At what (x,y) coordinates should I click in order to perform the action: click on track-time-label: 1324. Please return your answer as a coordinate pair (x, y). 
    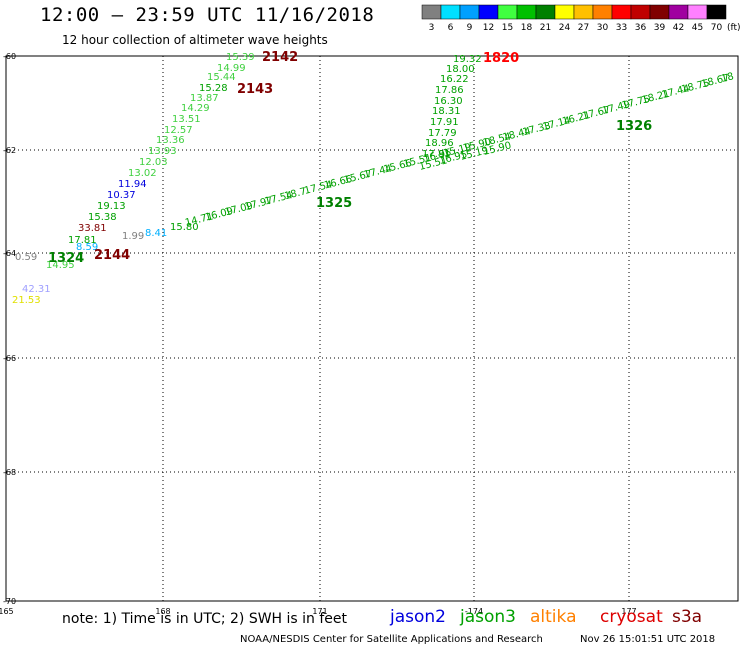
    Looking at the image, I should click on (66, 258).